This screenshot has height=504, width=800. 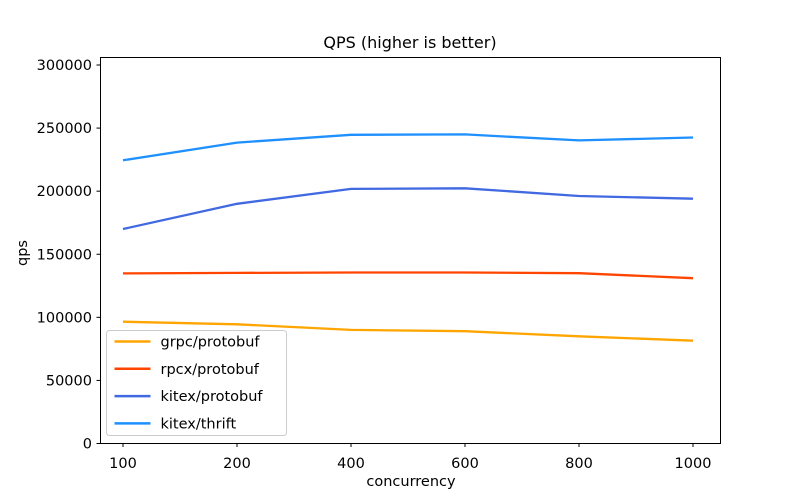 I want to click on legend-label-kitex-protobuf: kitex/protobuf, so click(x=212, y=397).